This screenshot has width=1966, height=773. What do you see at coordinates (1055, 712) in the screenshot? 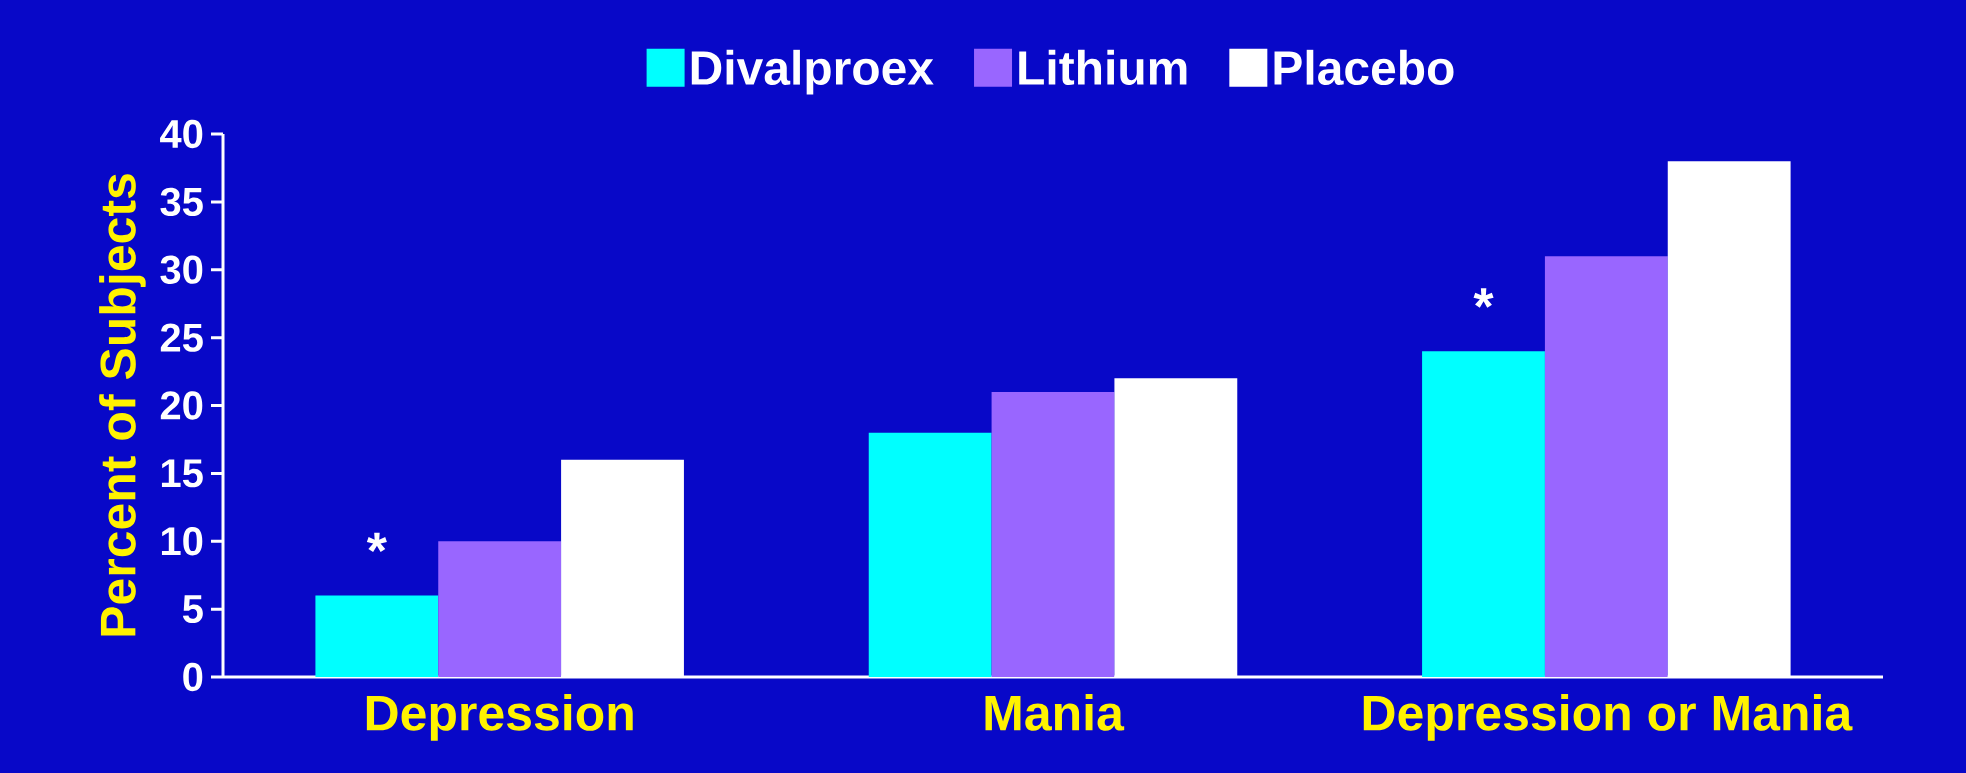
I see `x-tick-label: Mania` at bounding box center [1055, 712].